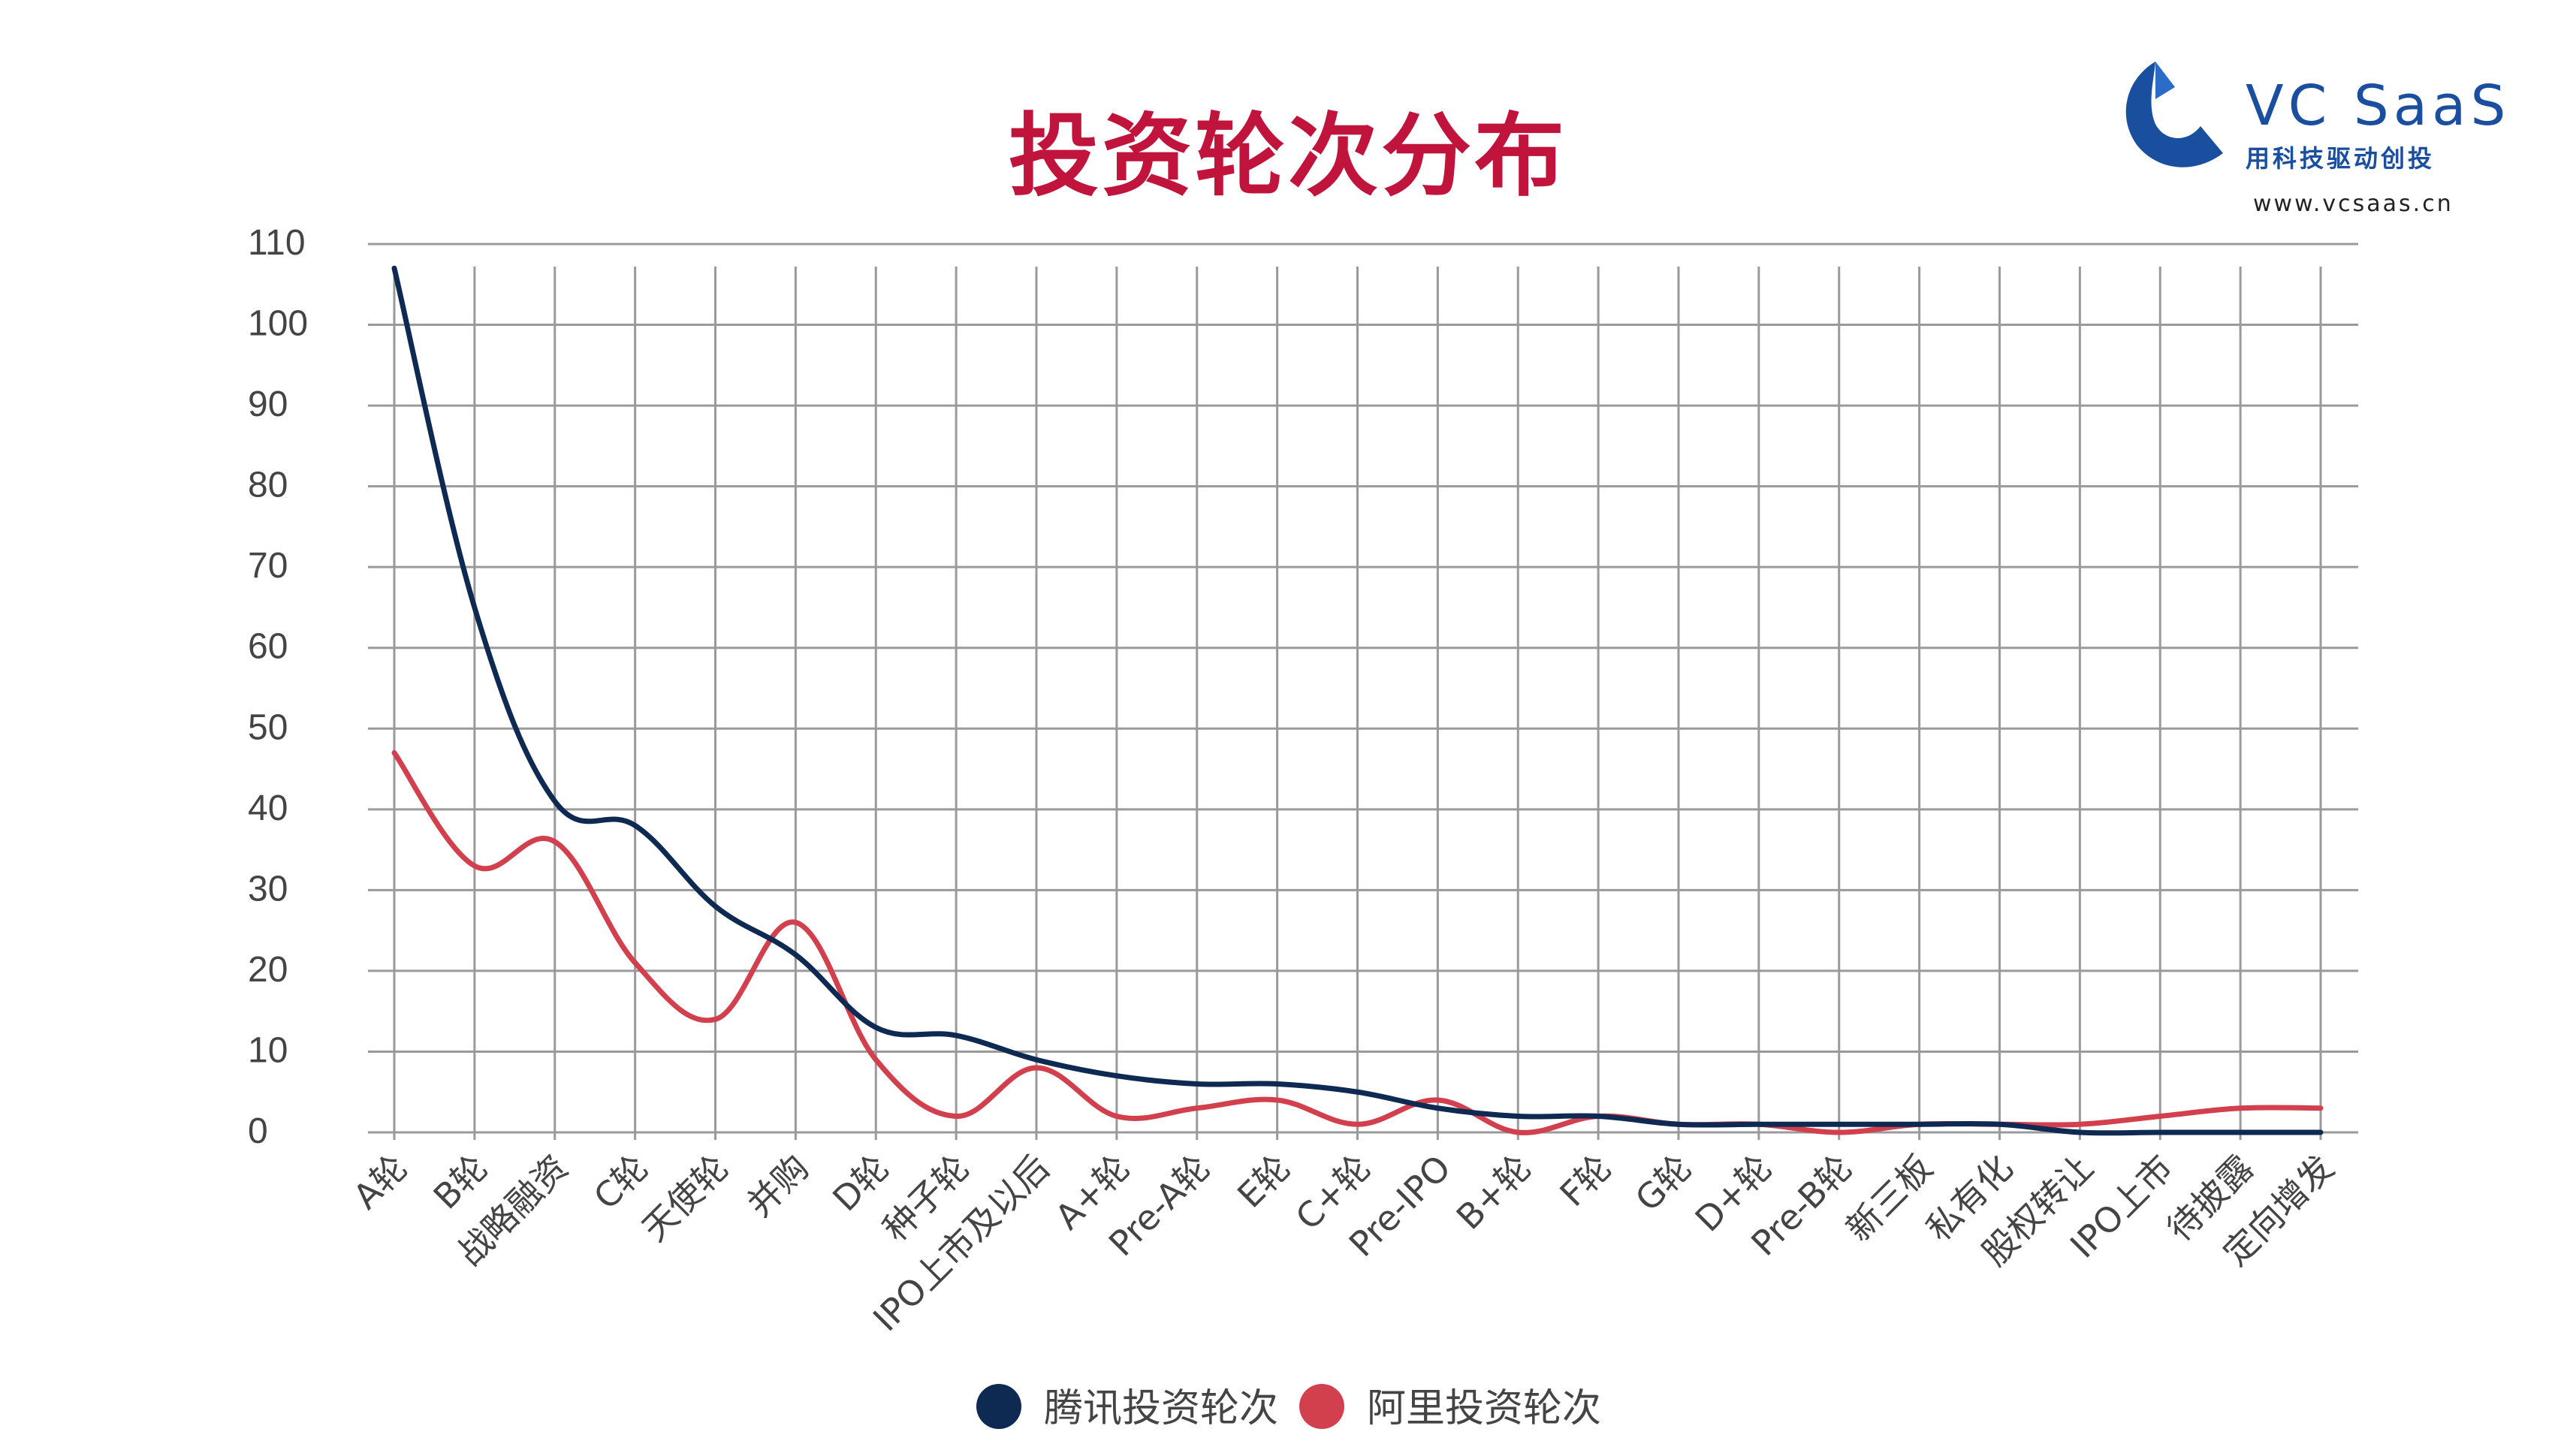 The width and height of the screenshot is (2576, 1444). Describe the element at coordinates (1288, 1407) in the screenshot. I see `chart-legend: 腾讯投资轮次 阿里投资轮次` at that location.